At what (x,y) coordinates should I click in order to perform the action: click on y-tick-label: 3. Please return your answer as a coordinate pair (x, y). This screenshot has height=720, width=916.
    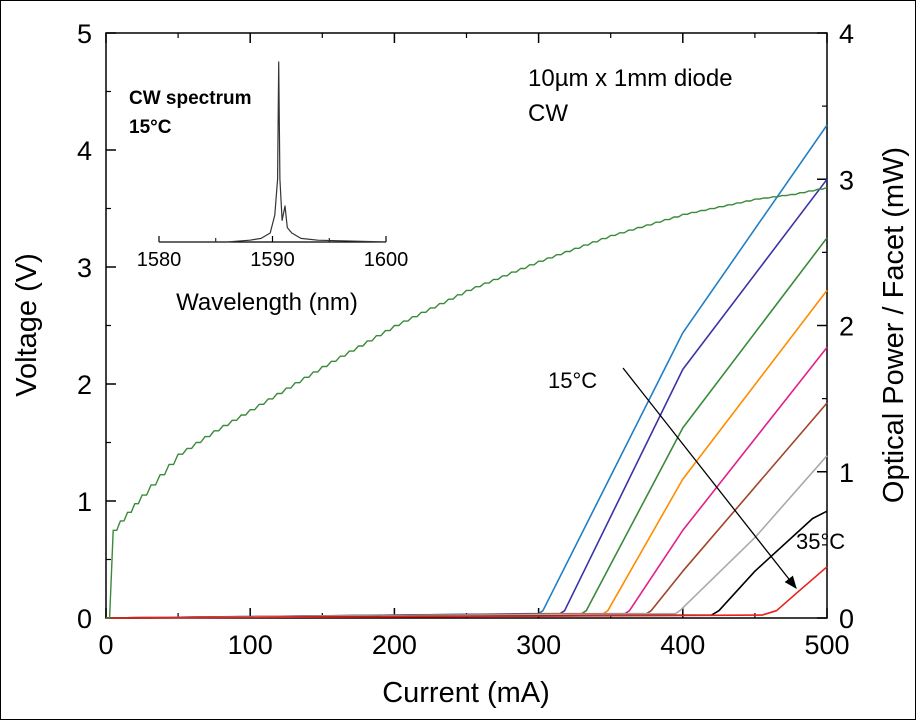
    Looking at the image, I should click on (84, 268).